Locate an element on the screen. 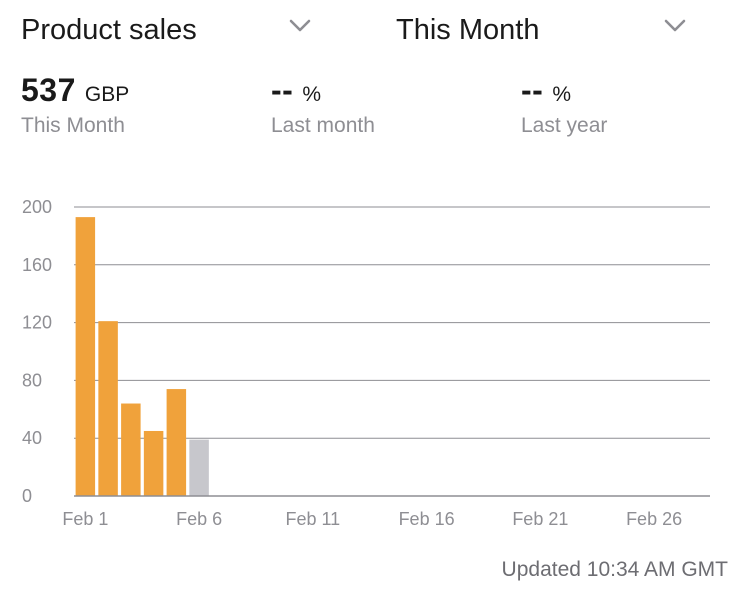 Image resolution: width=750 pixels, height=589 pixels. metric-selector: Product sales is located at coordinates (171, 30).